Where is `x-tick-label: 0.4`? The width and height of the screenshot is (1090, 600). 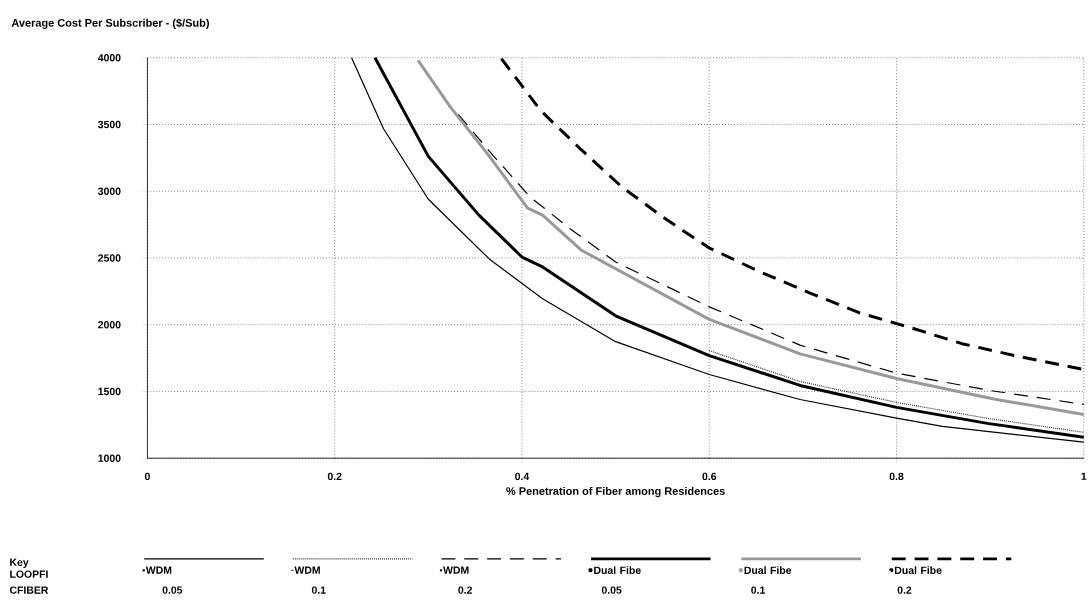
x-tick-label: 0.4 is located at coordinates (522, 476).